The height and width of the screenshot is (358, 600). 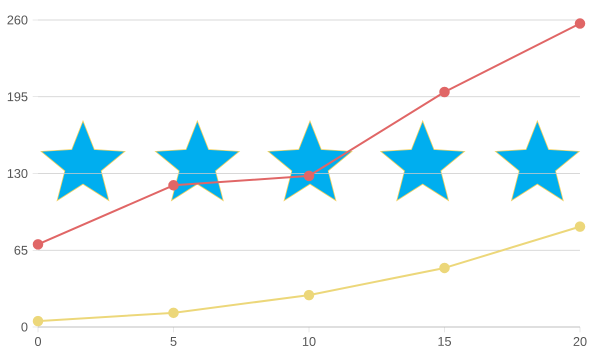 I want to click on y-tick-label: 195, so click(x=18, y=97).